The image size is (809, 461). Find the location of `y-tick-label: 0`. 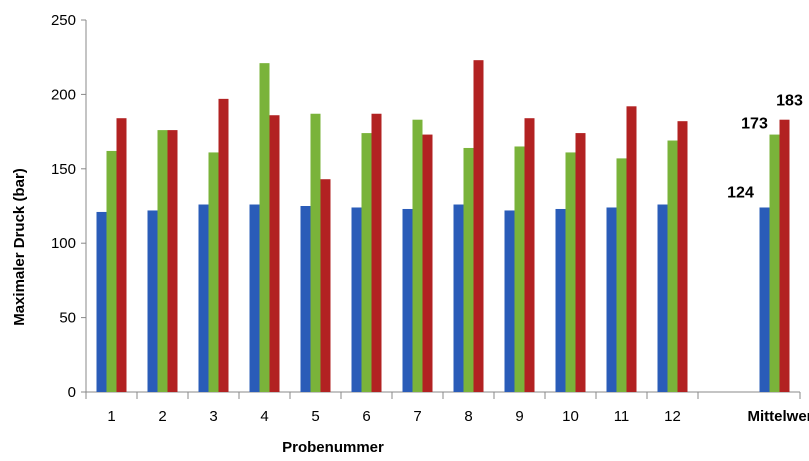

y-tick-label: 0 is located at coordinates (72, 392).